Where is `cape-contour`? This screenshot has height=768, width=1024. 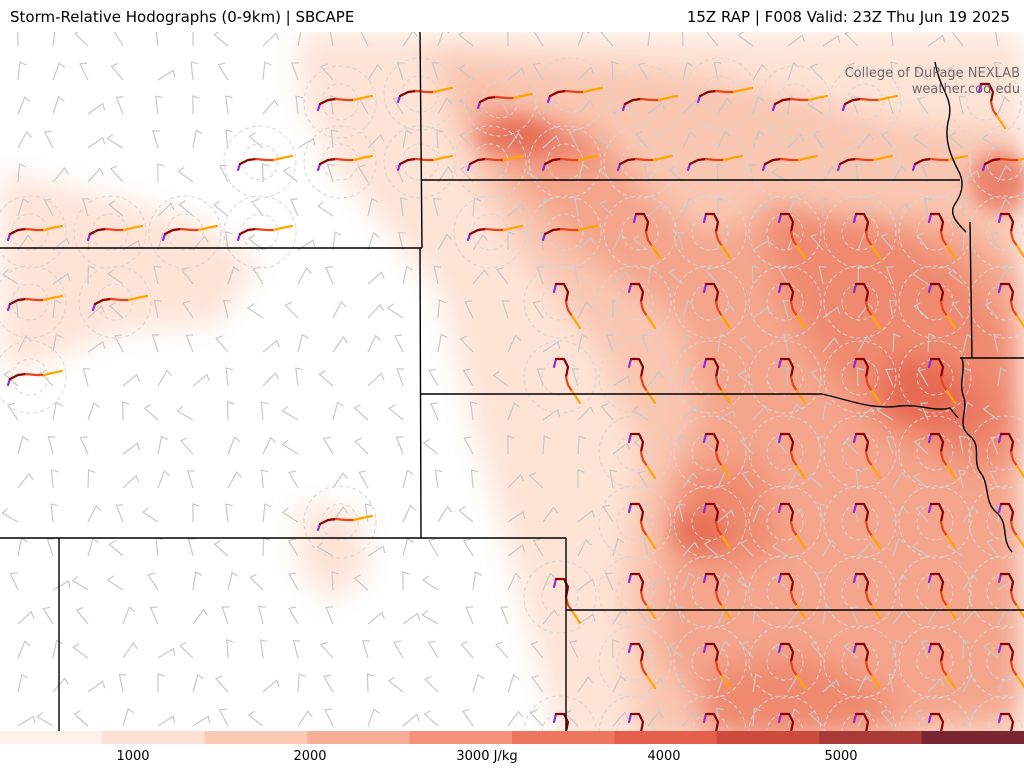 cape-contour is located at coordinates (130, 272).